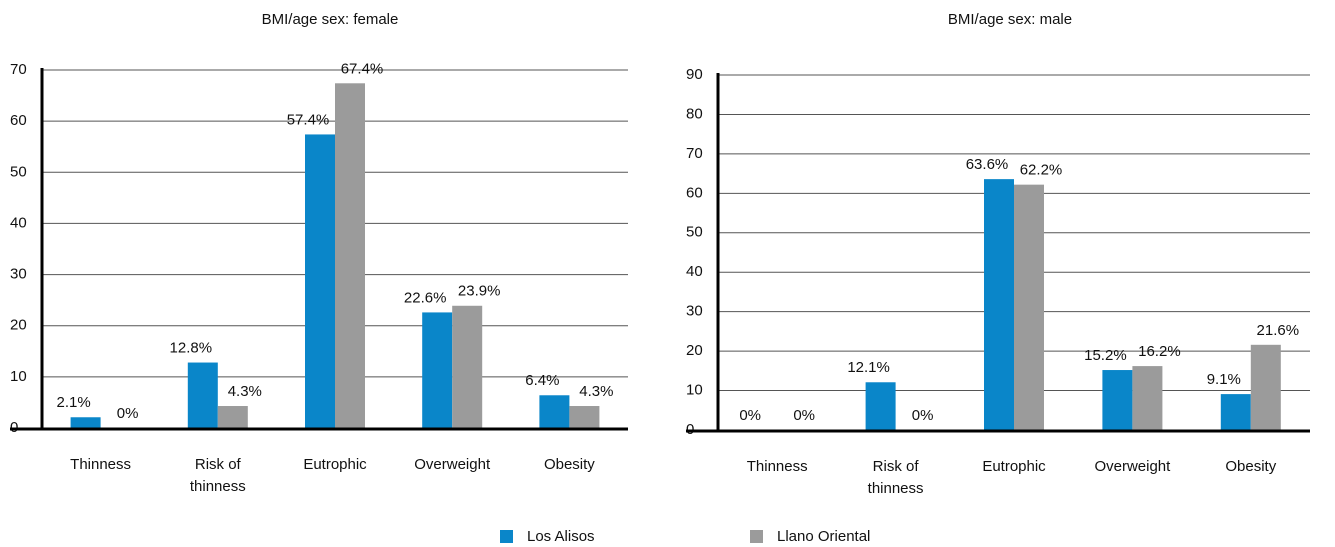  Describe the element at coordinates (479, 291) in the screenshot. I see `data-label: 23.9%` at that location.